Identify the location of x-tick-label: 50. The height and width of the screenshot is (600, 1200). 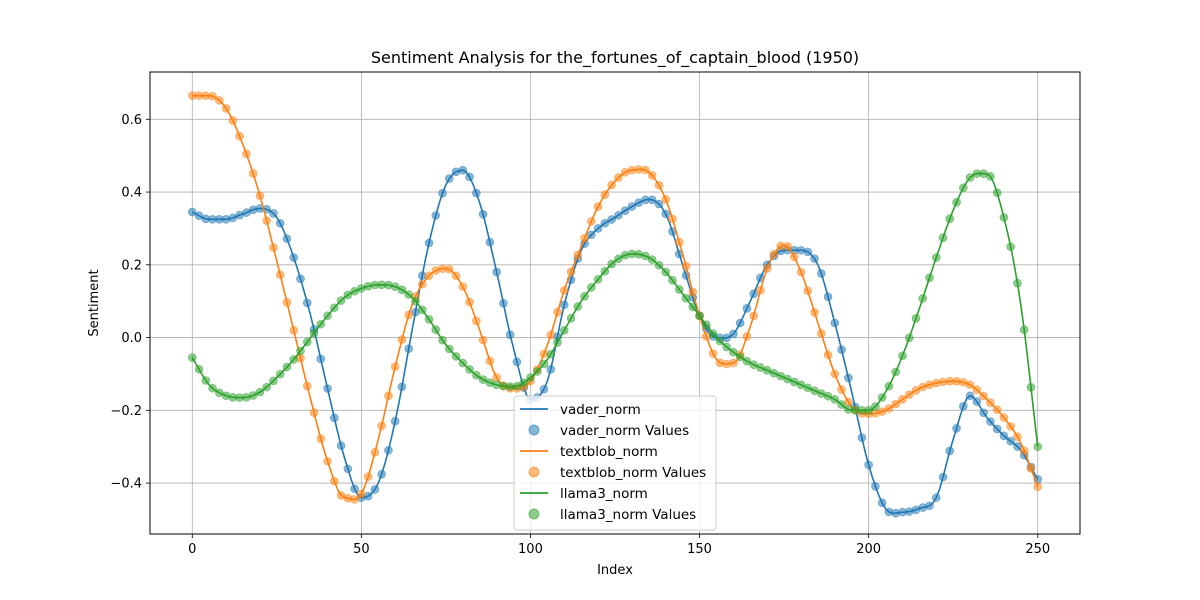
(361, 549).